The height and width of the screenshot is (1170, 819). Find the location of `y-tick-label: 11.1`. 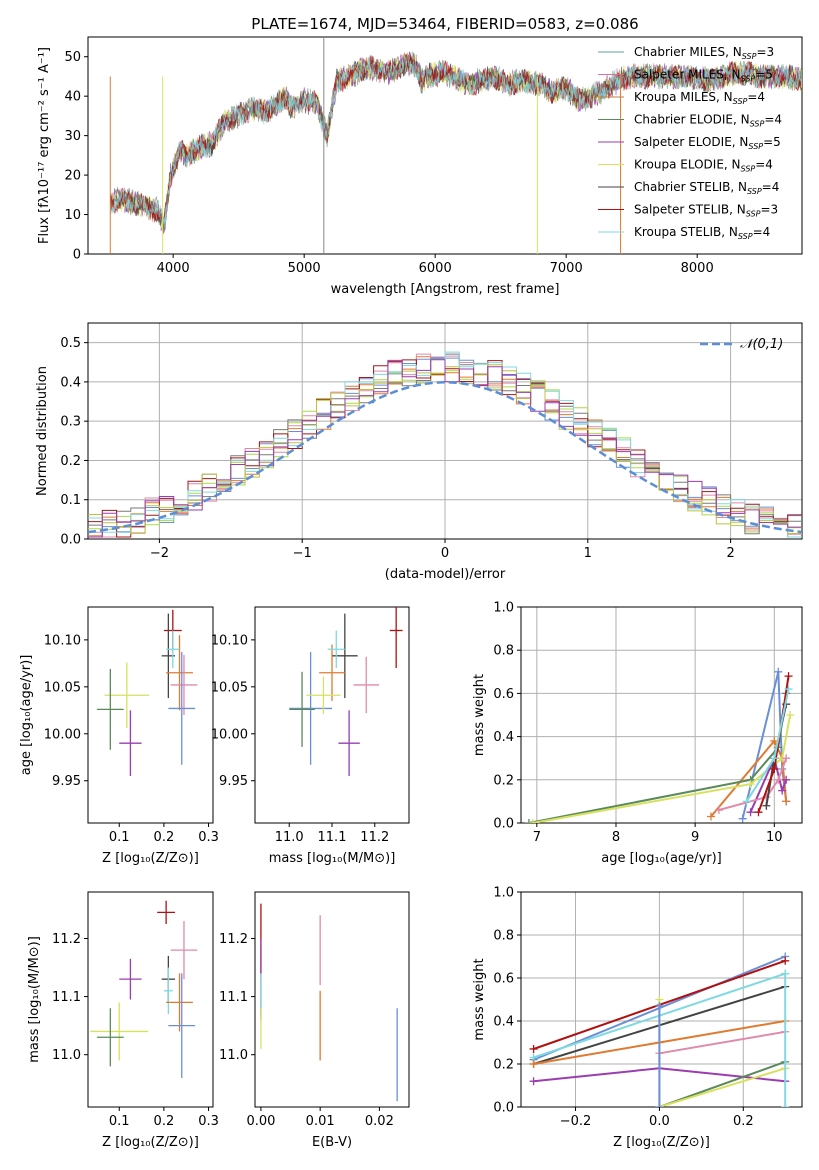

y-tick-label: 11.1 is located at coordinates (66, 997).